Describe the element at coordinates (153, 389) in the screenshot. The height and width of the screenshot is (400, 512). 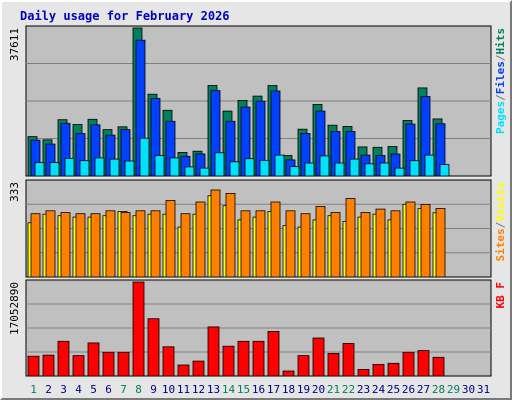
I see `x-tick-label: 9` at that location.